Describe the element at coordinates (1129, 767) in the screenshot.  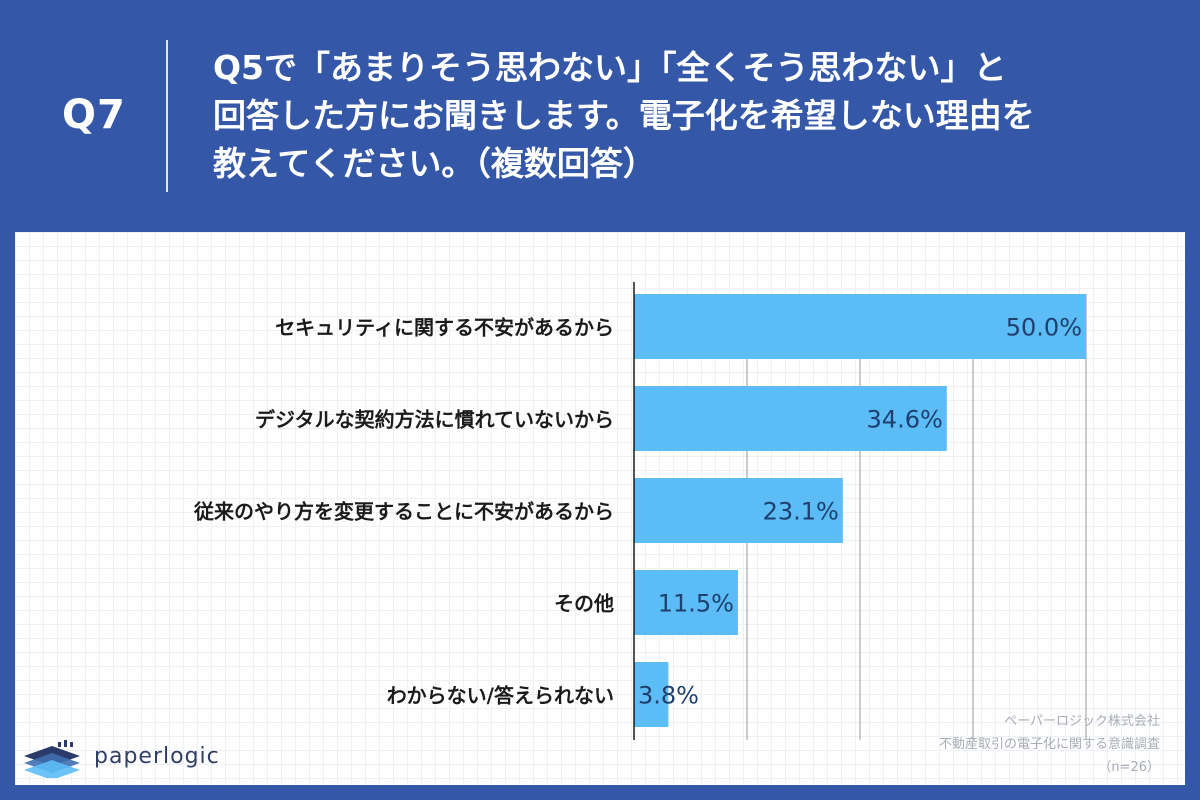
I see `source-sample: （n=26）` at that location.